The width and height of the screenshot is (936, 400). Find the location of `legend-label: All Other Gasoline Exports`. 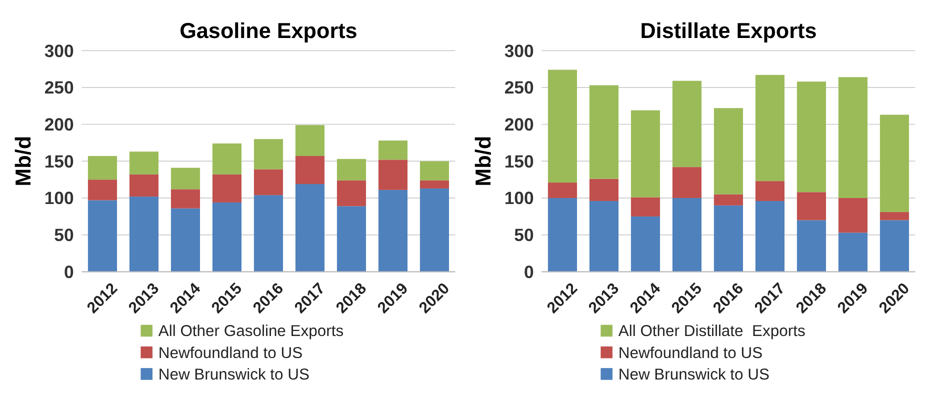

legend-label: All Other Gasoline Exports is located at coordinates (251, 331).